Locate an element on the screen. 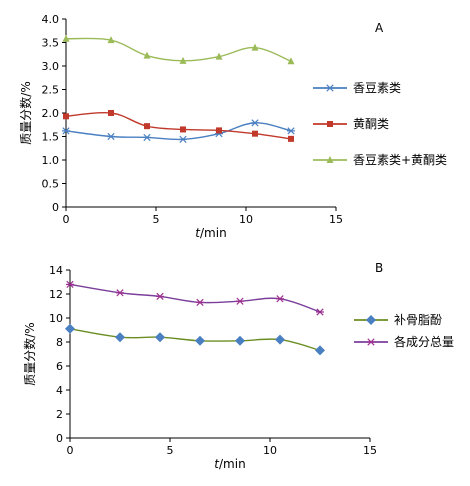  y-tick-label: 1.0 is located at coordinates (51, 160).